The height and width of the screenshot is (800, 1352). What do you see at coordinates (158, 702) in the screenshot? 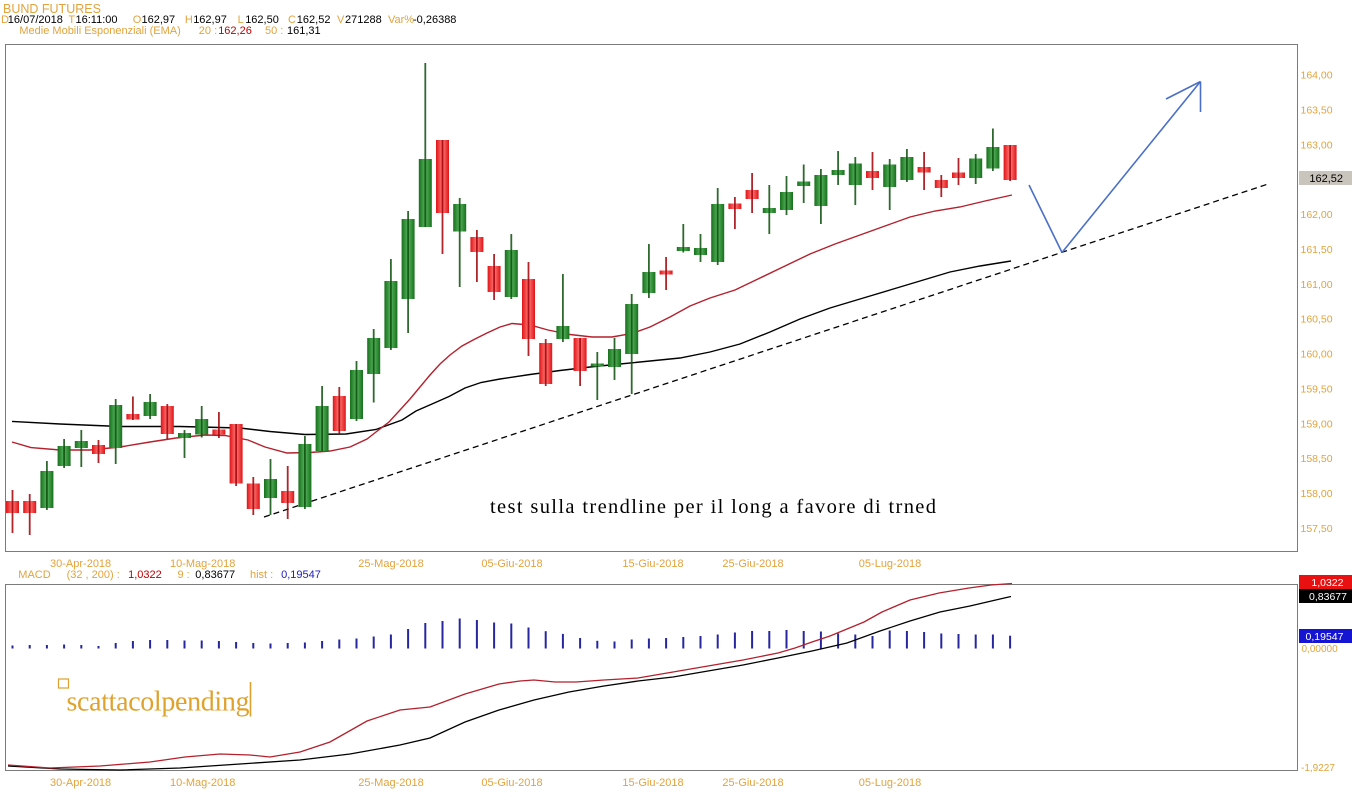
I see `svg-text: scattacolpending` at bounding box center [158, 702].